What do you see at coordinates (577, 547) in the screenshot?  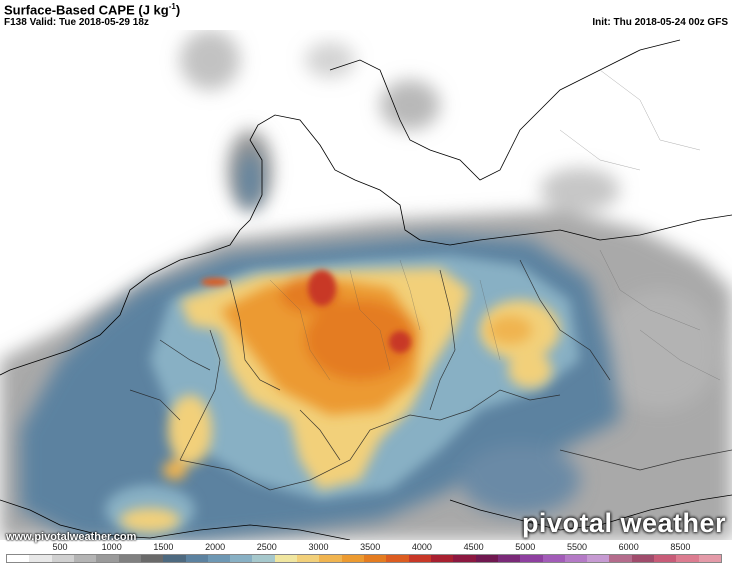 I see `colorbar-tick-label: 5500` at bounding box center [577, 547].